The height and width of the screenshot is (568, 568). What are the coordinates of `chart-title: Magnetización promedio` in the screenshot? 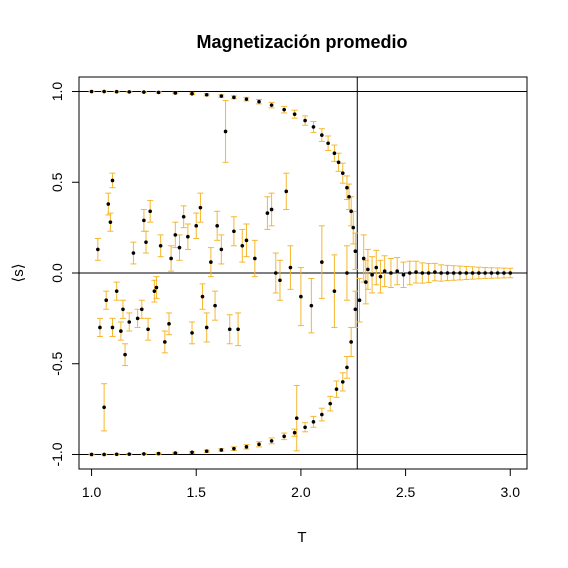 It's located at (301, 42).